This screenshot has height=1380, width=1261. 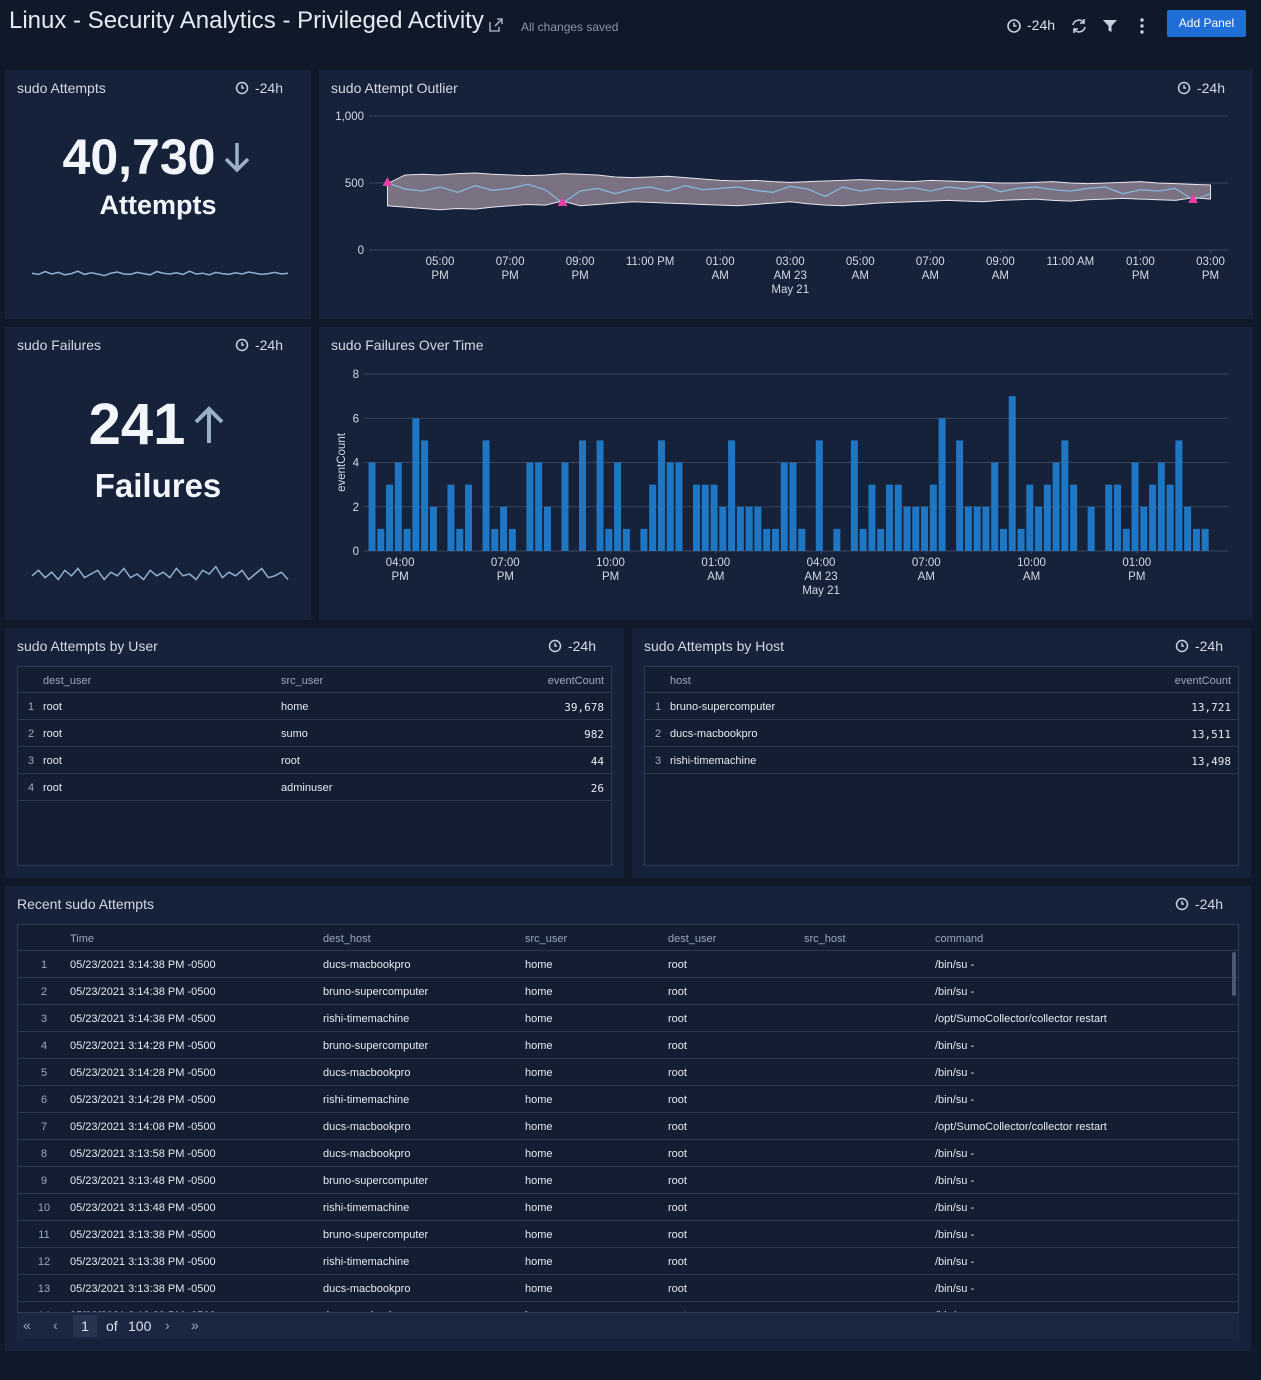 What do you see at coordinates (347, 939) in the screenshot?
I see `column-header: dest_host` at bounding box center [347, 939].